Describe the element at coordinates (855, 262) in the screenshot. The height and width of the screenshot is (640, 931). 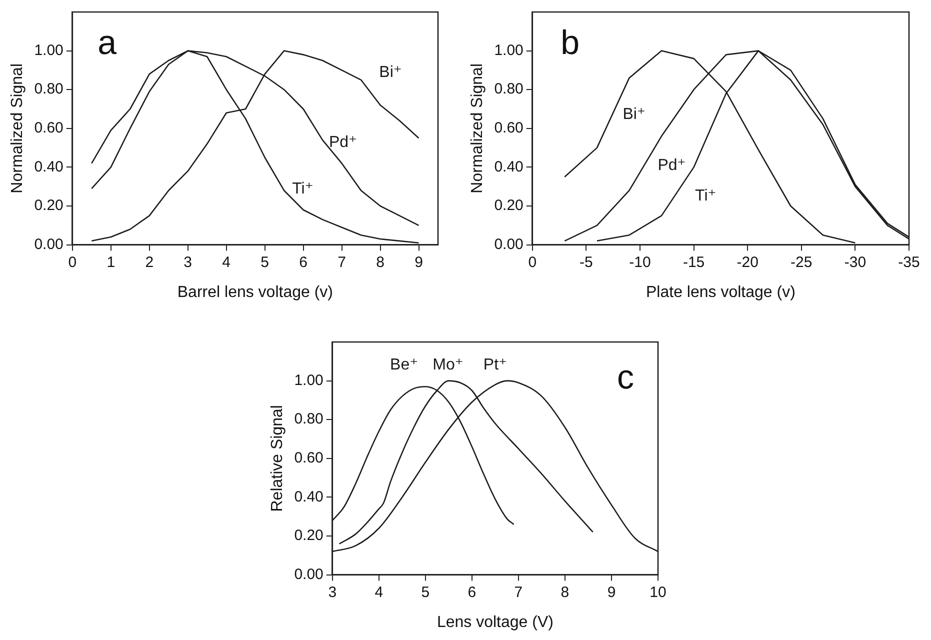
I see `x-tick-label: -30` at that location.